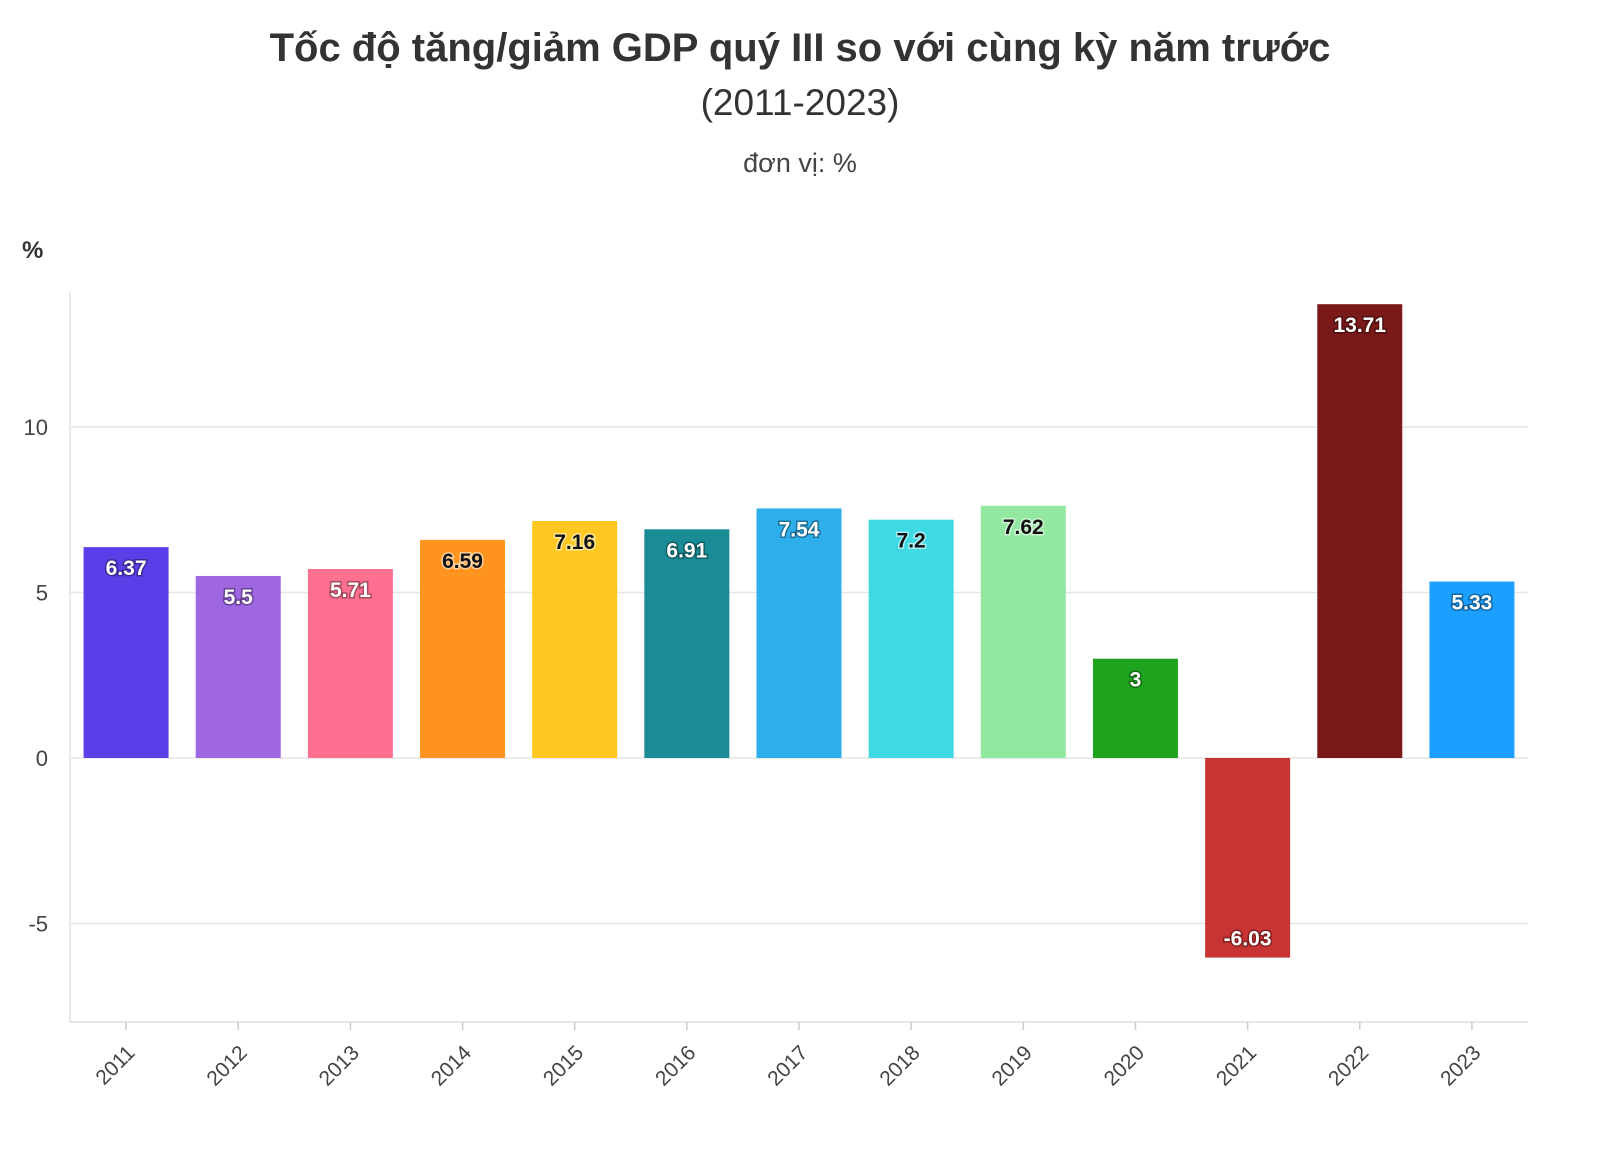  What do you see at coordinates (226, 1065) in the screenshot?
I see `x-tick-label-2012: 2012` at bounding box center [226, 1065].